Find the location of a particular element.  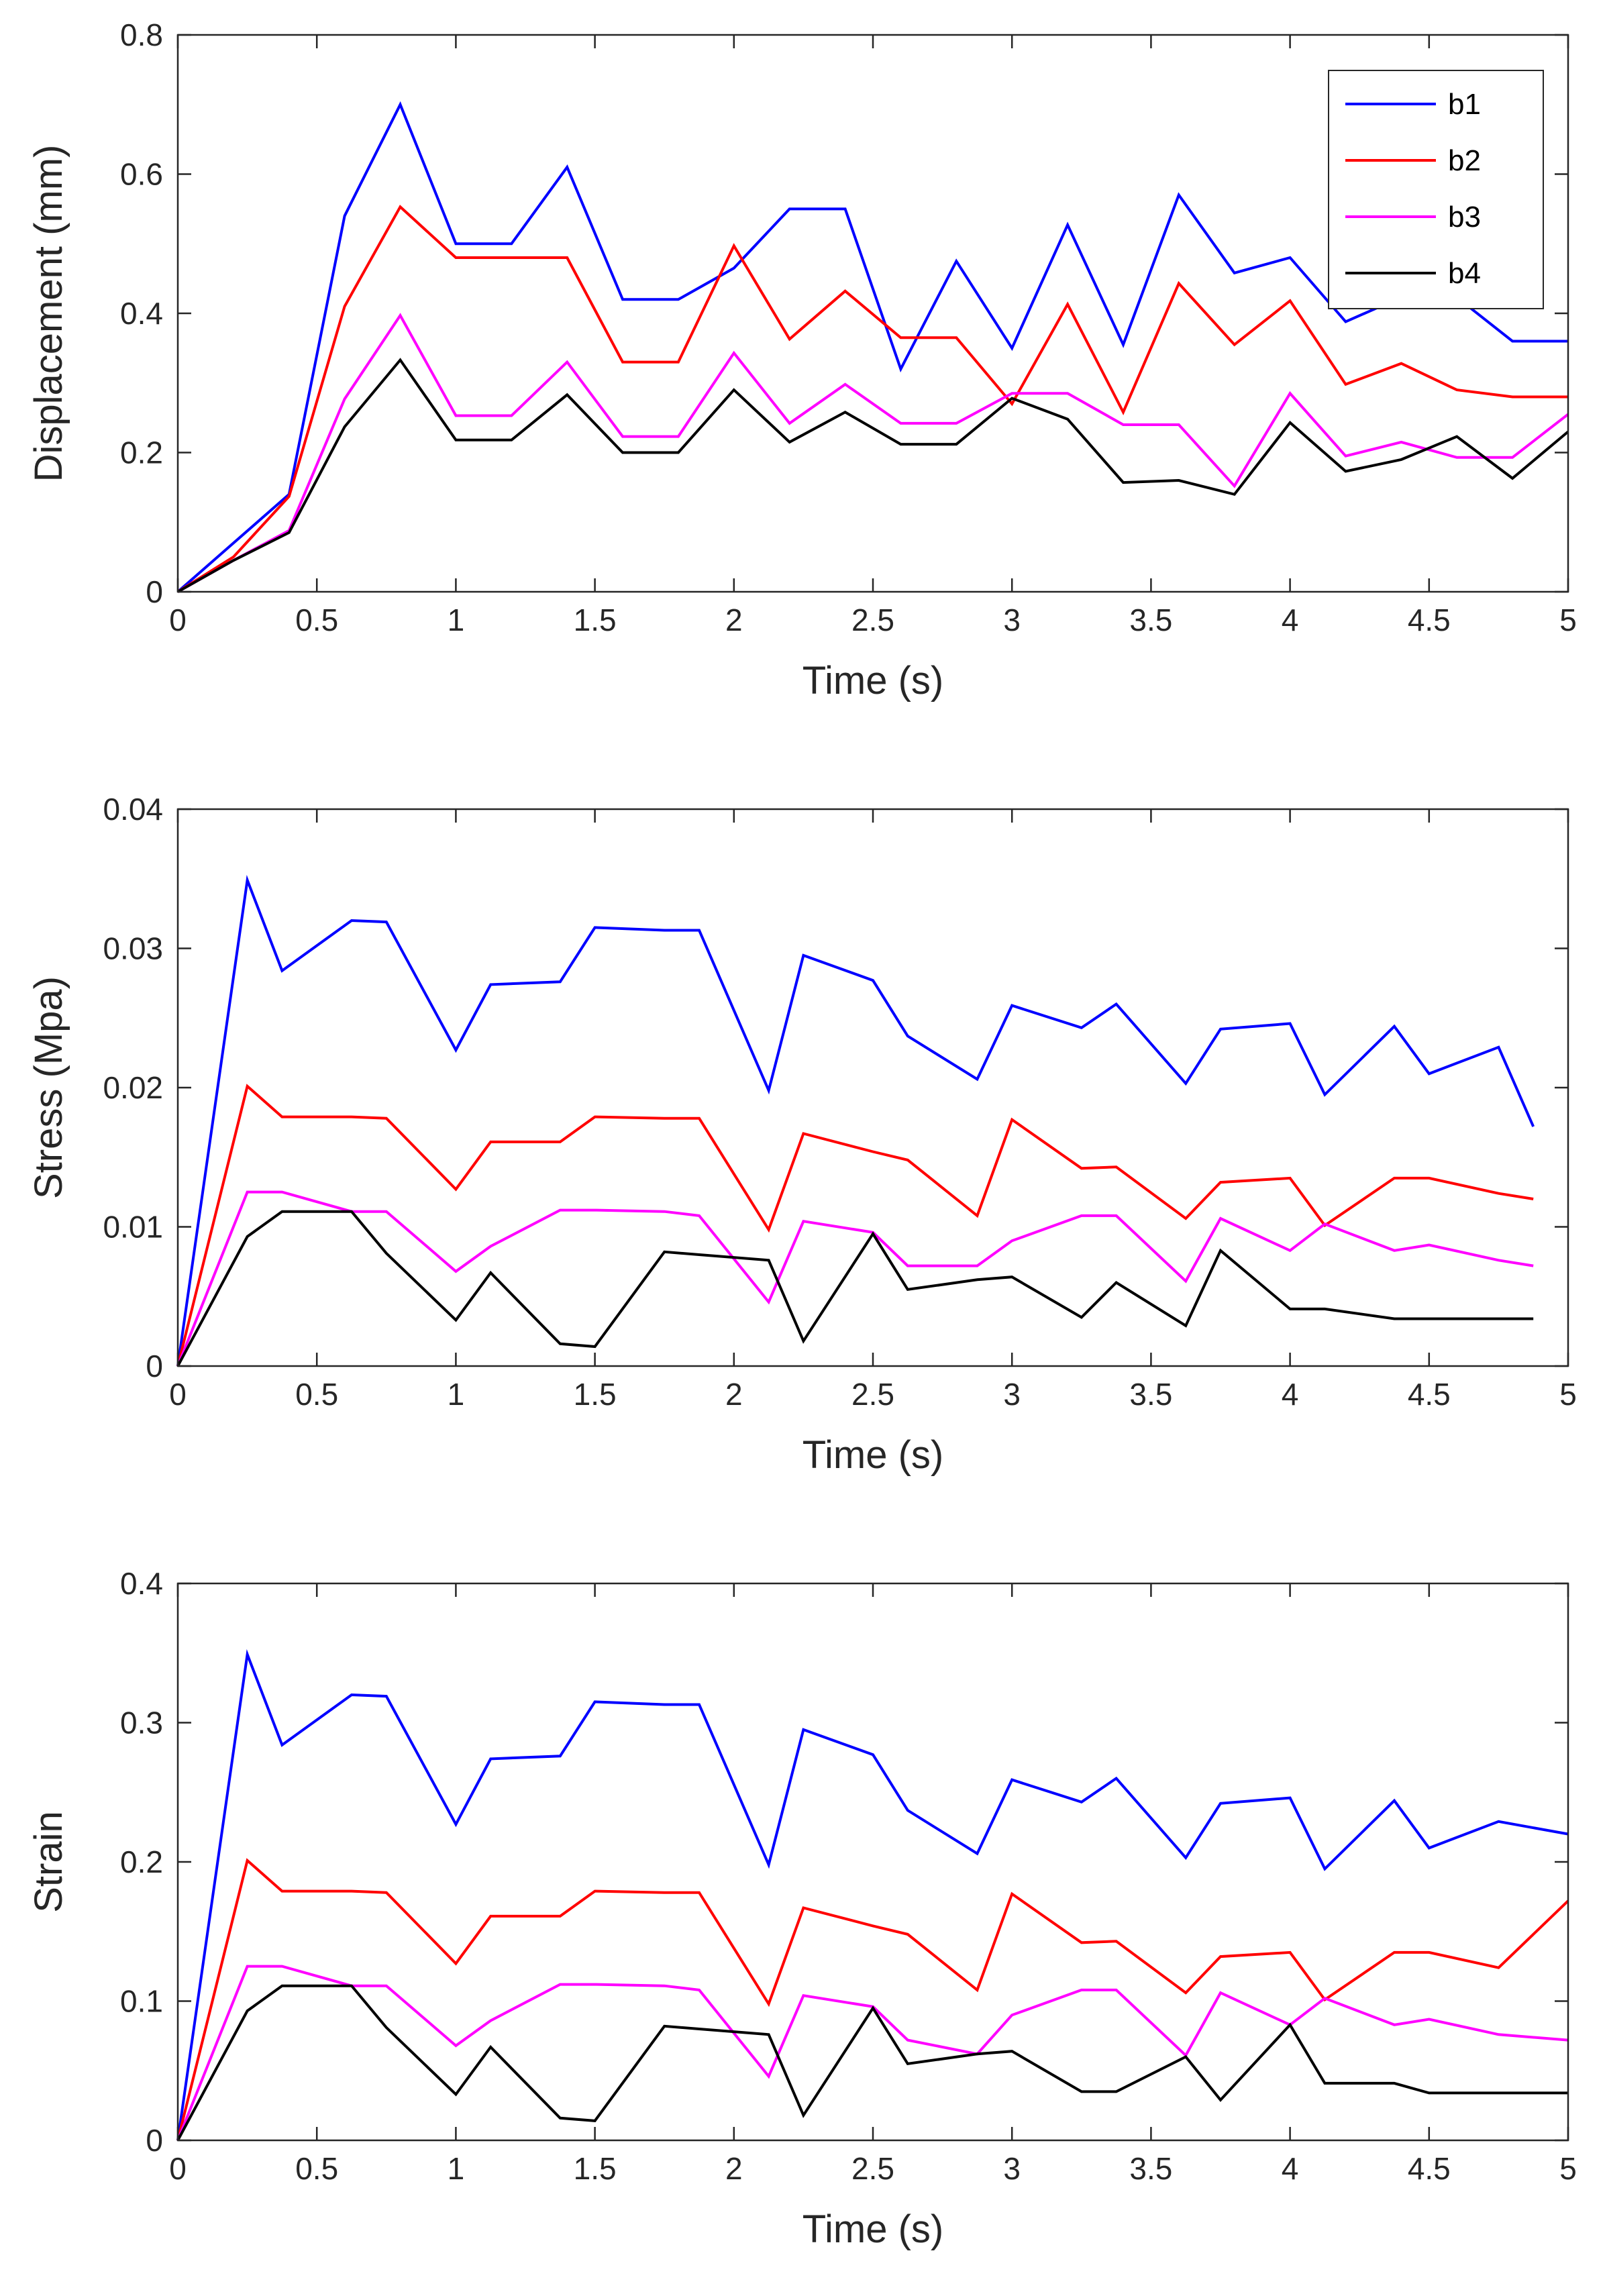

series-line-b3 is located at coordinates (873, 453).